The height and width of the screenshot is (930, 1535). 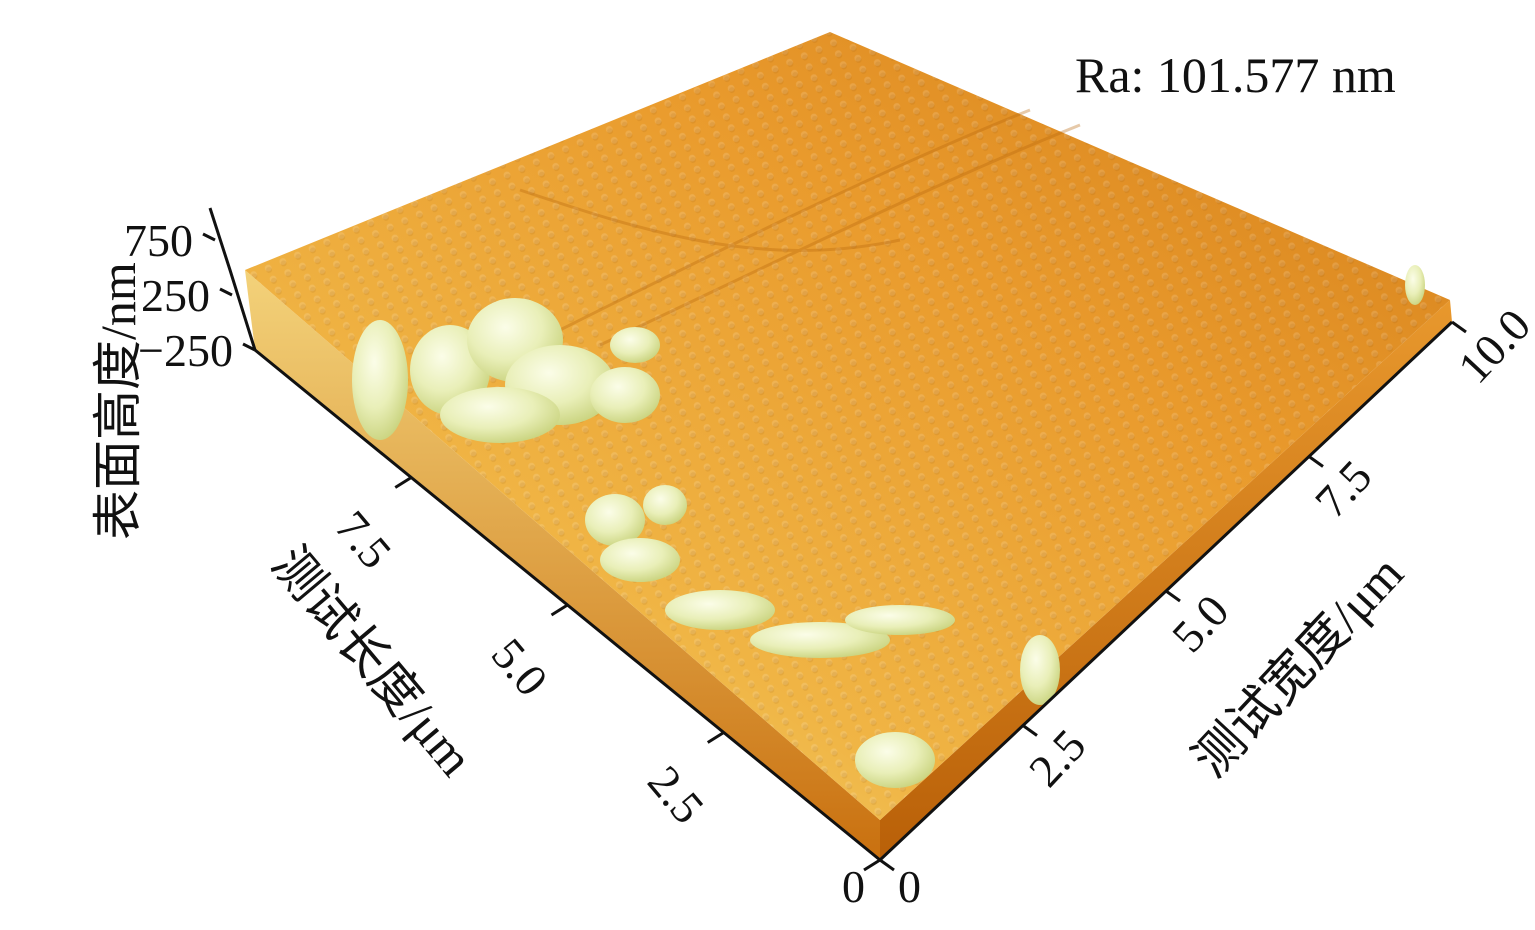 What do you see at coordinates (1491, 346) in the screenshot?
I see `y-tick-label: 10.0` at bounding box center [1491, 346].